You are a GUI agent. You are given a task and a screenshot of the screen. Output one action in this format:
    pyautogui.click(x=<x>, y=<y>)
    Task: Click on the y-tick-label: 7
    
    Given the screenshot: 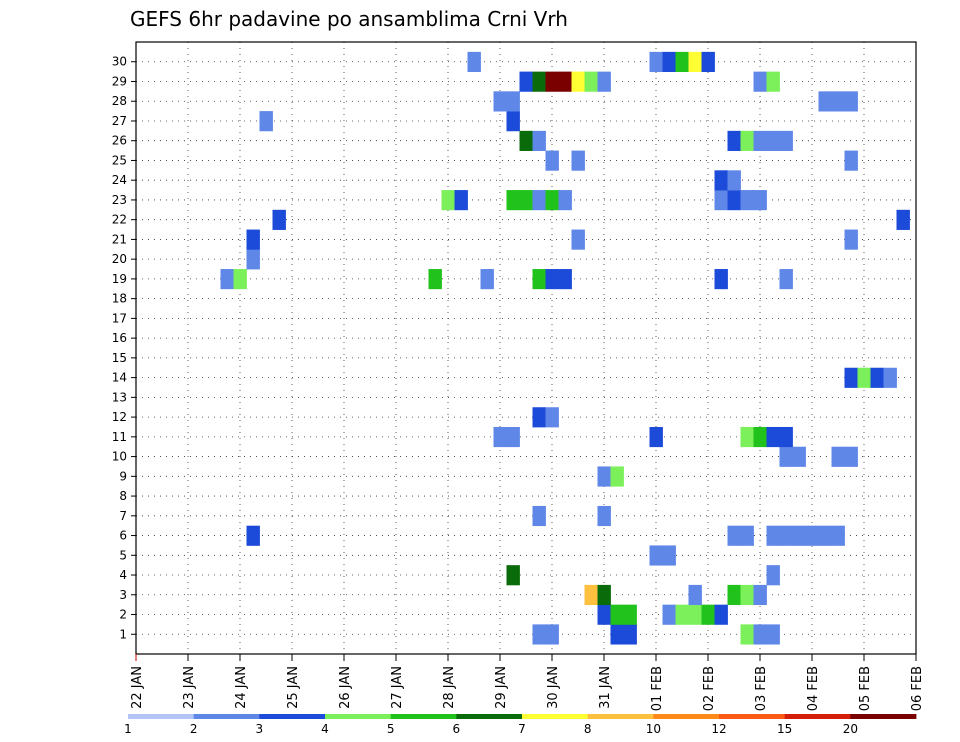 What is the action you would take?
    pyautogui.click(x=123, y=516)
    